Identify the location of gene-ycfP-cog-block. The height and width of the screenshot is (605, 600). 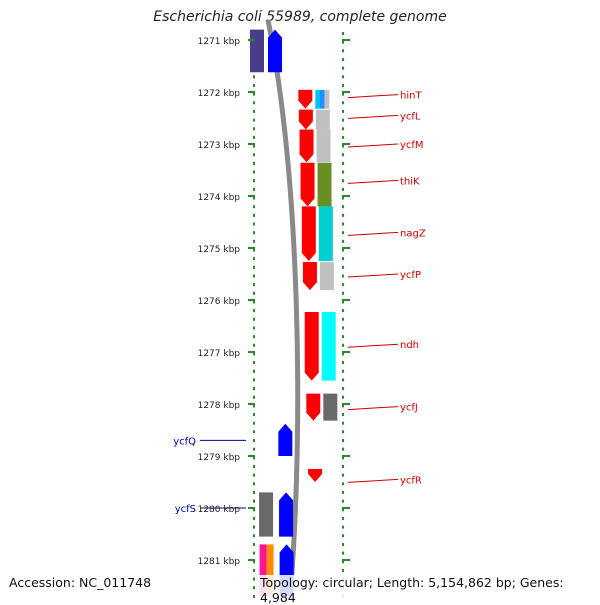
(326, 276).